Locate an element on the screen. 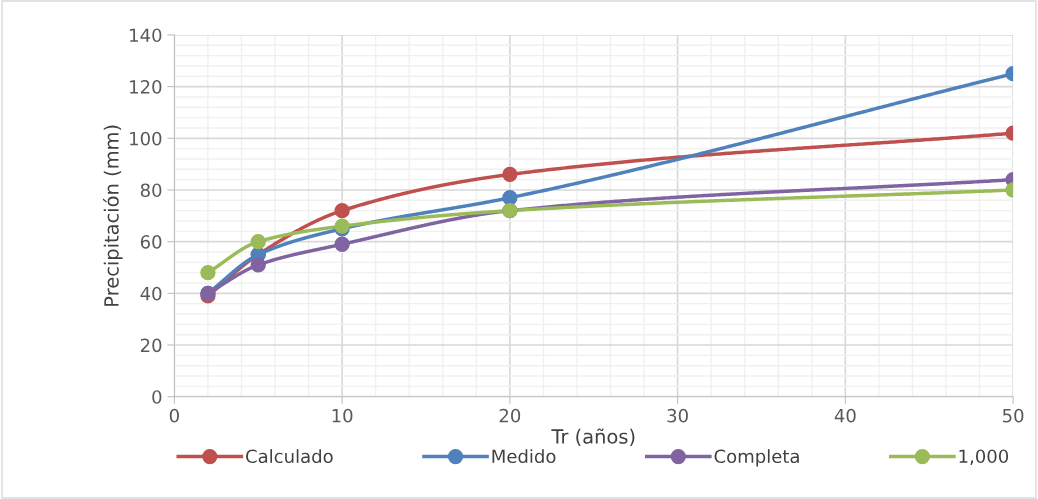 This screenshot has height=499, width=1038. x-tick-label: 40 is located at coordinates (845, 415).